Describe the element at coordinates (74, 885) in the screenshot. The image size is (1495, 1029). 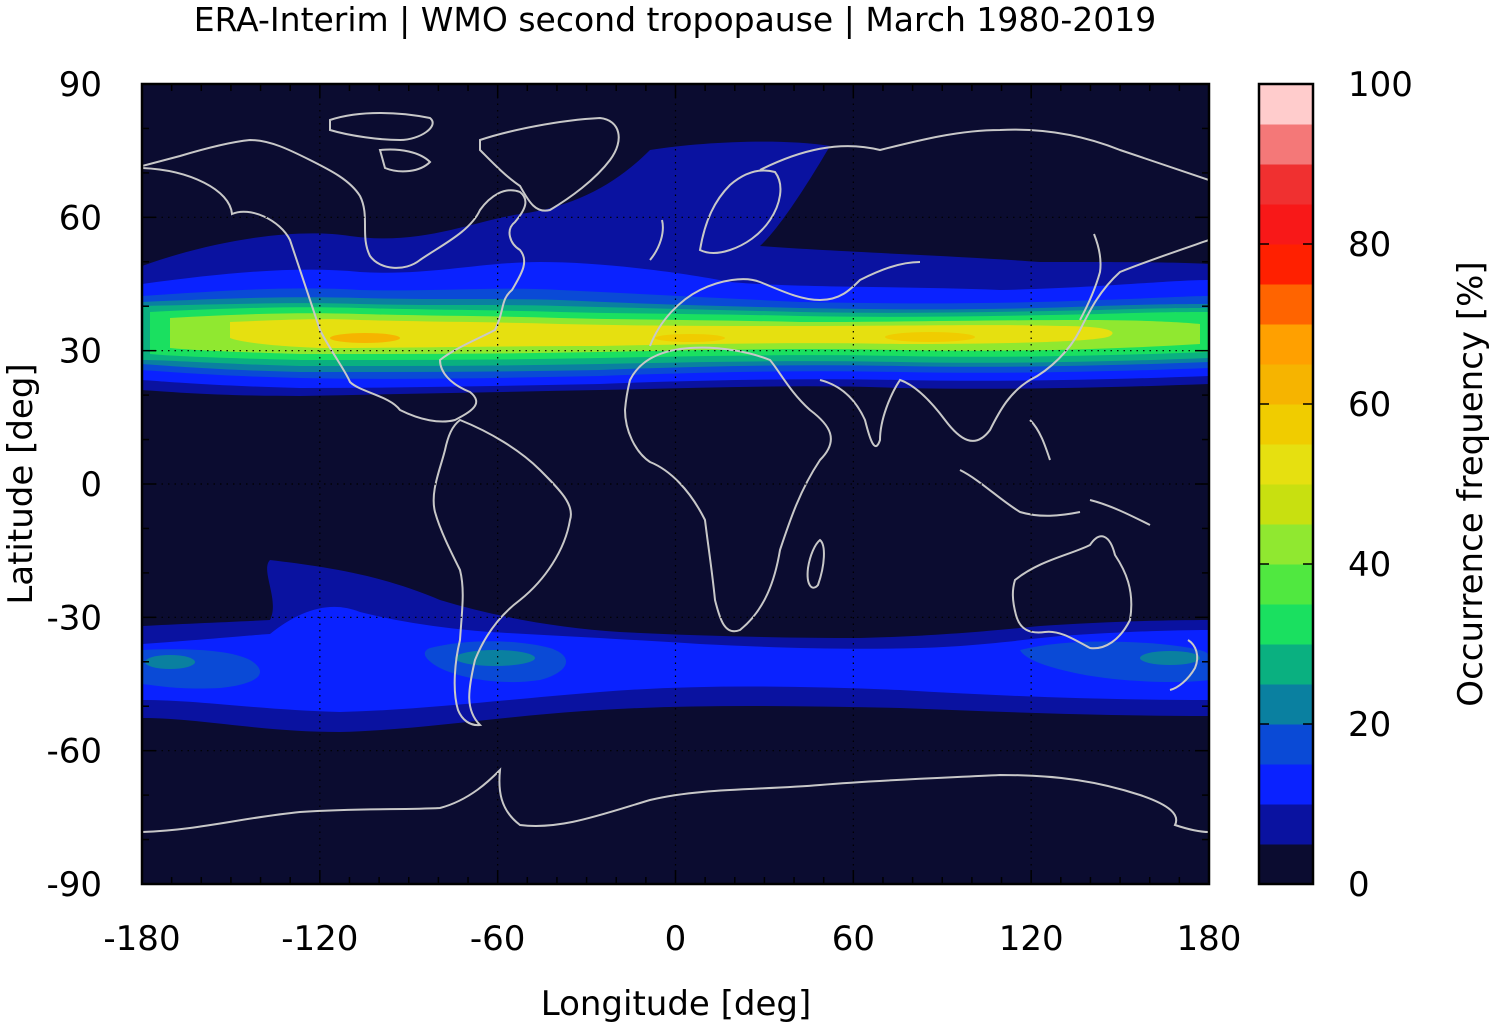
I see `y-tick-label: -90` at that location.